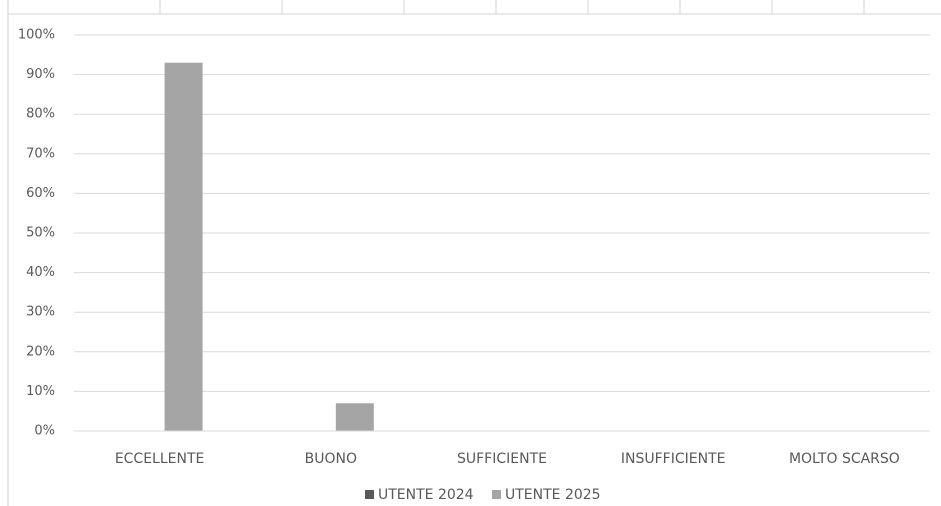 This screenshot has height=506, width=941. Describe the element at coordinates (40, 272) in the screenshot. I see `y-tick-label: 40%` at that location.